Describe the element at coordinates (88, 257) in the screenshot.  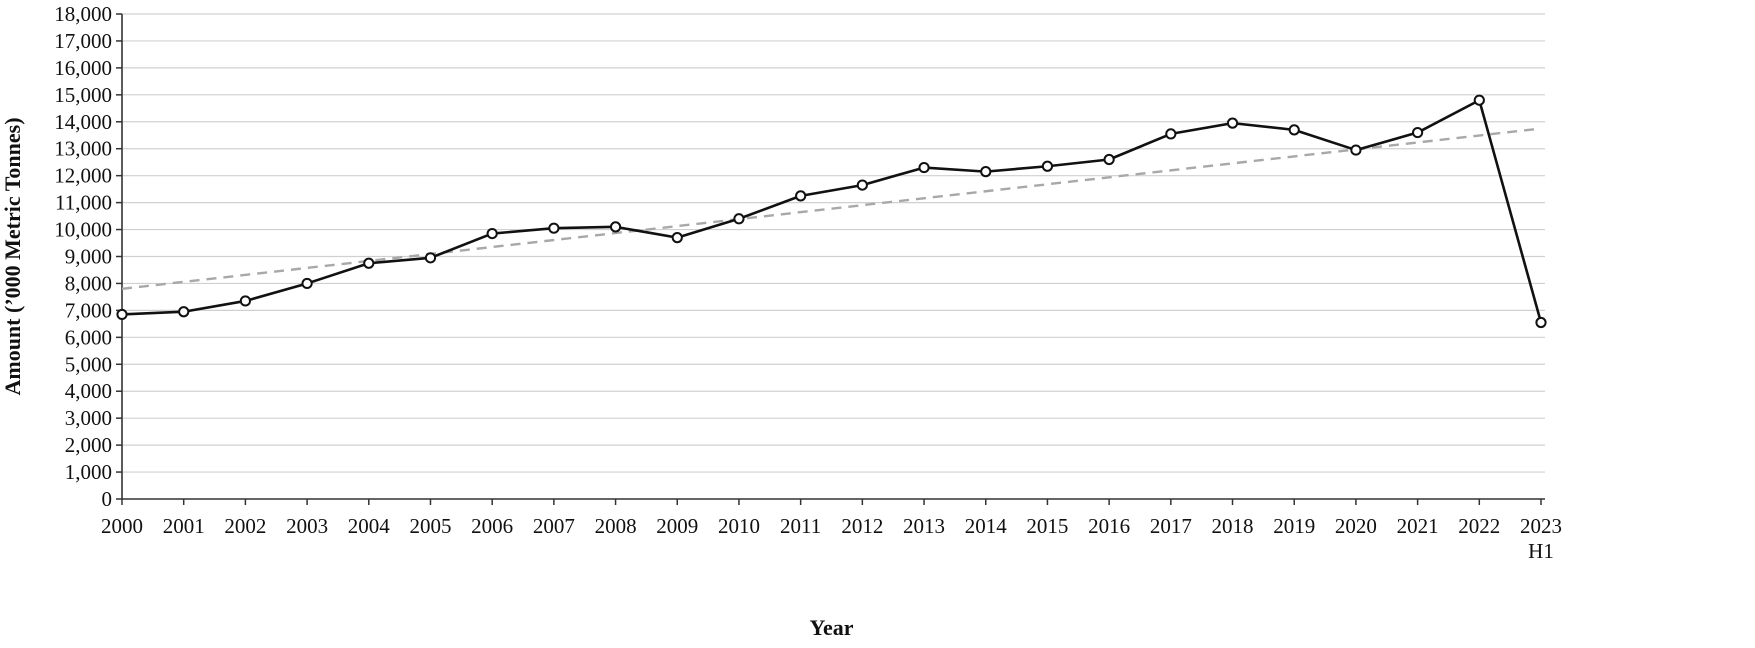
I see `y-tick-label: 9,000` at that location.